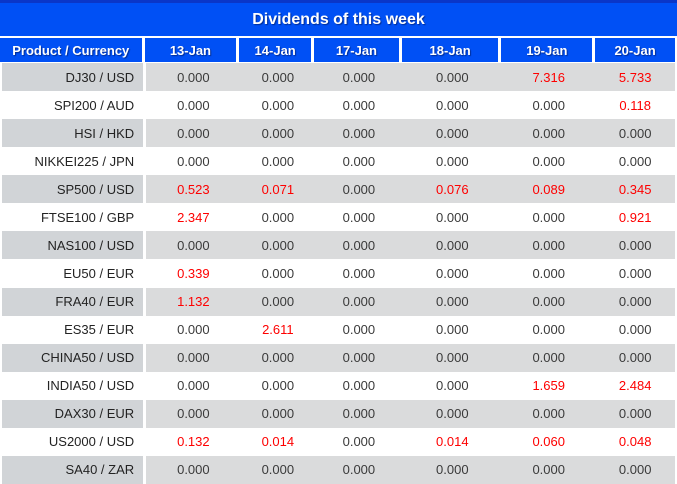 This screenshot has width=677, height=484. I want to click on product-label: FRA40 / EUR, so click(74, 301).